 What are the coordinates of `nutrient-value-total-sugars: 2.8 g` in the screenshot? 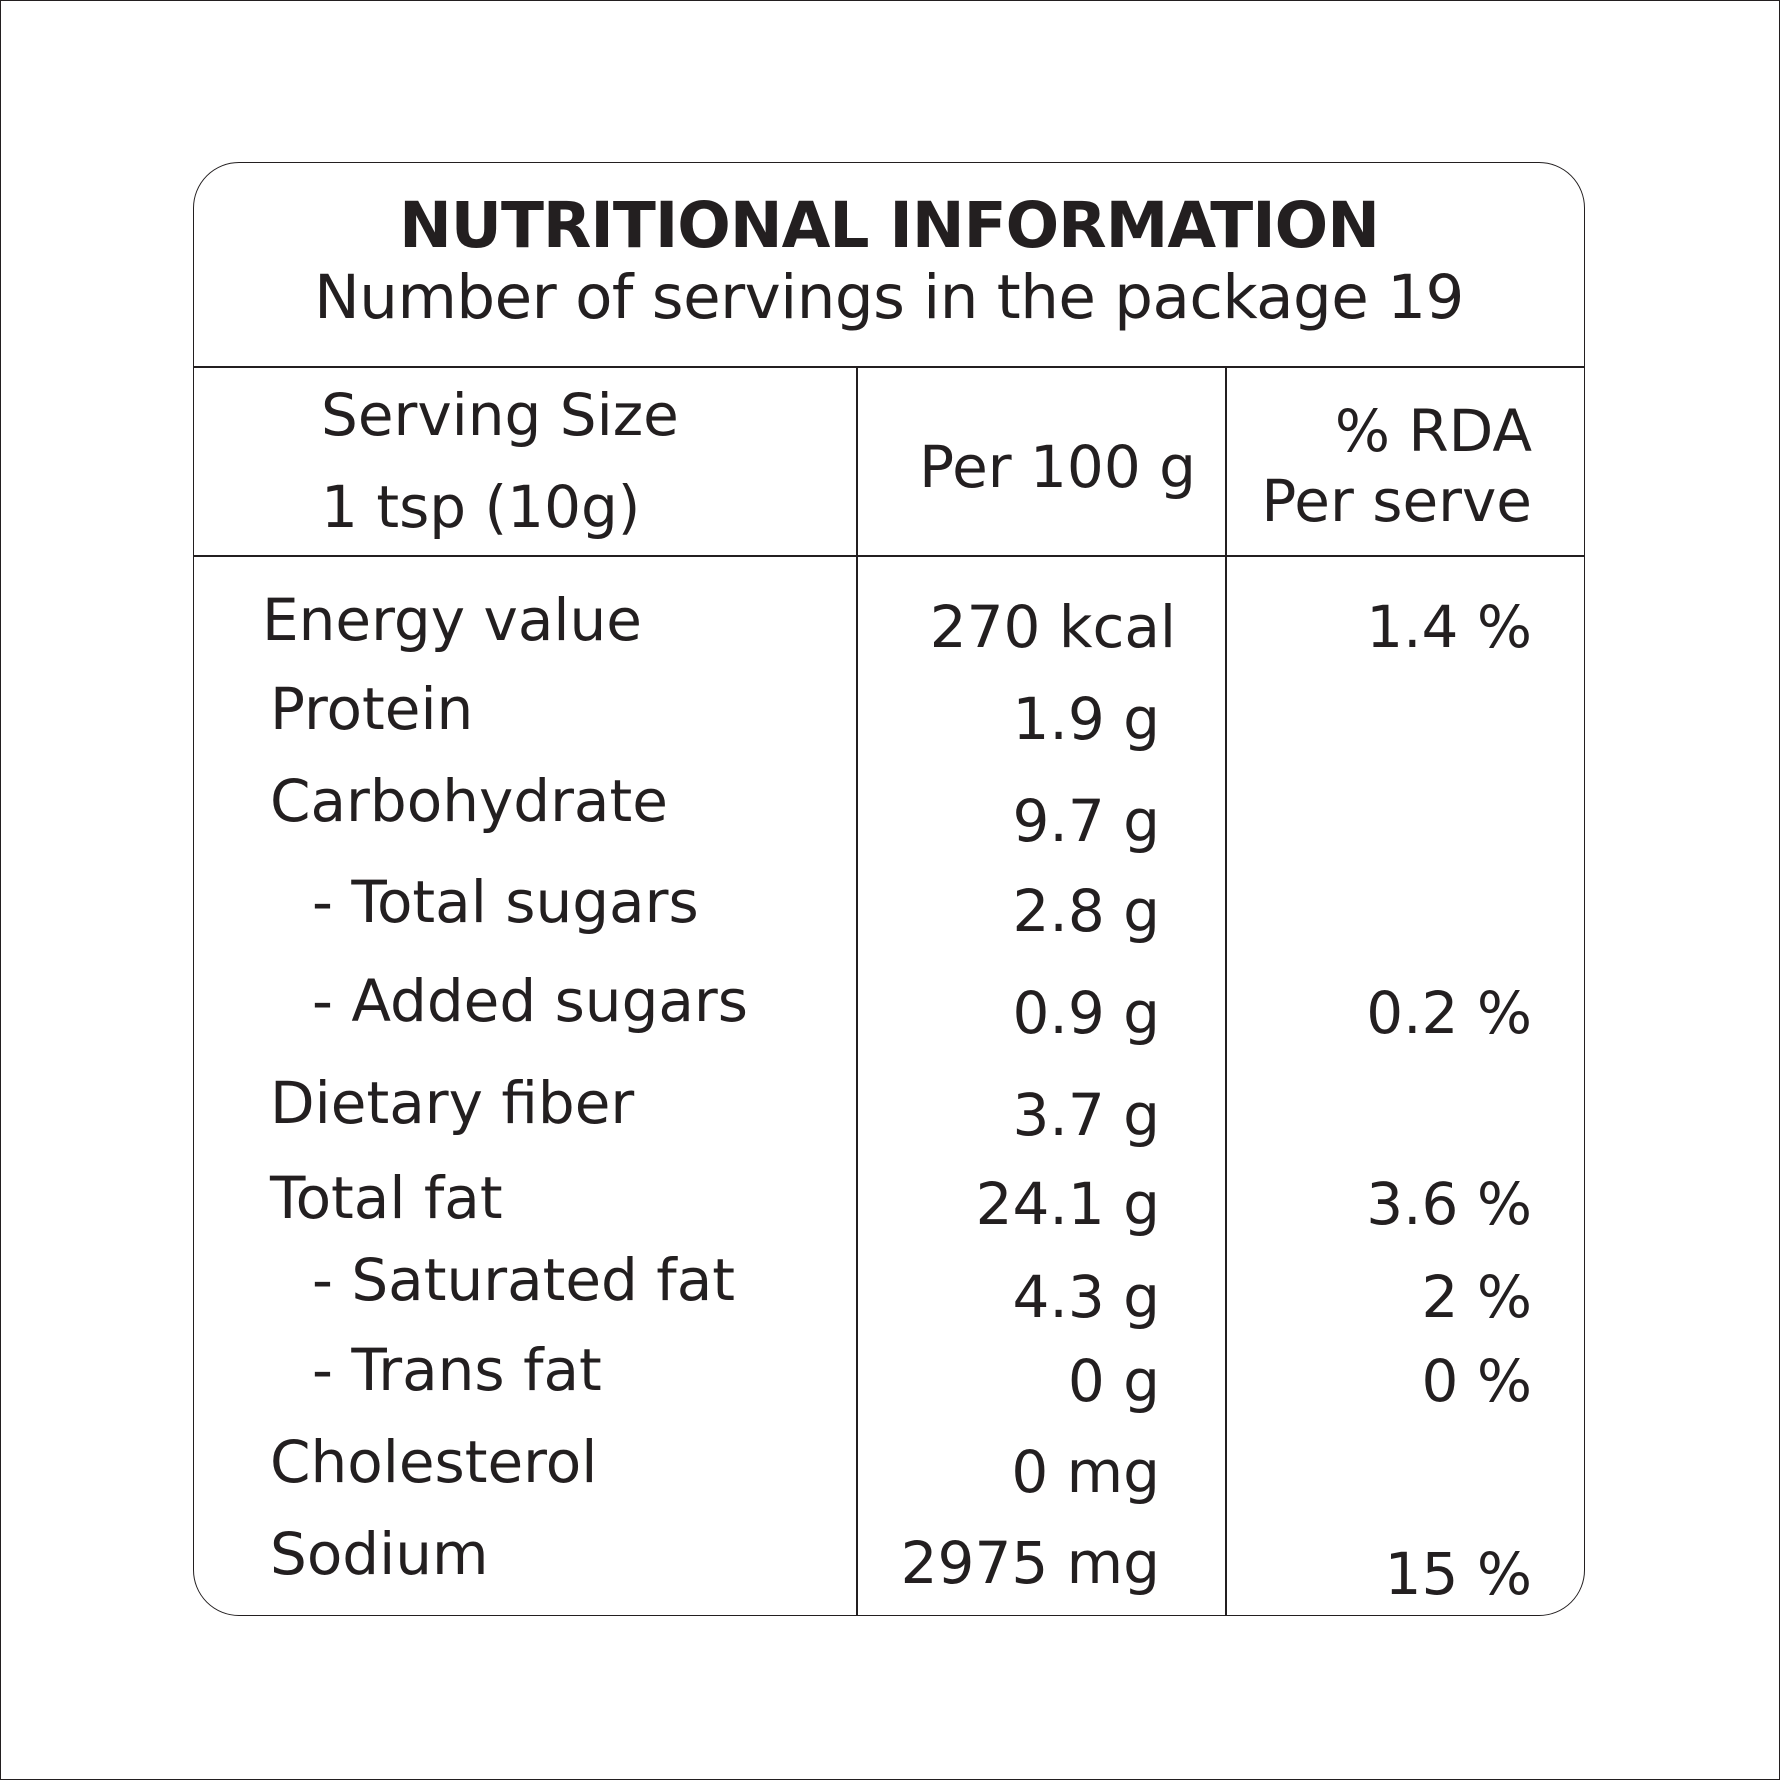 It's located at (1086, 911).